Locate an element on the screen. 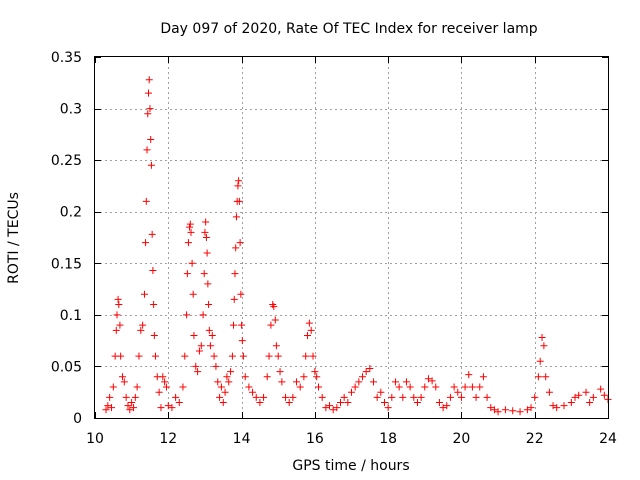 The image size is (640, 480). y-tick-label: 0.3 is located at coordinates (71, 110).